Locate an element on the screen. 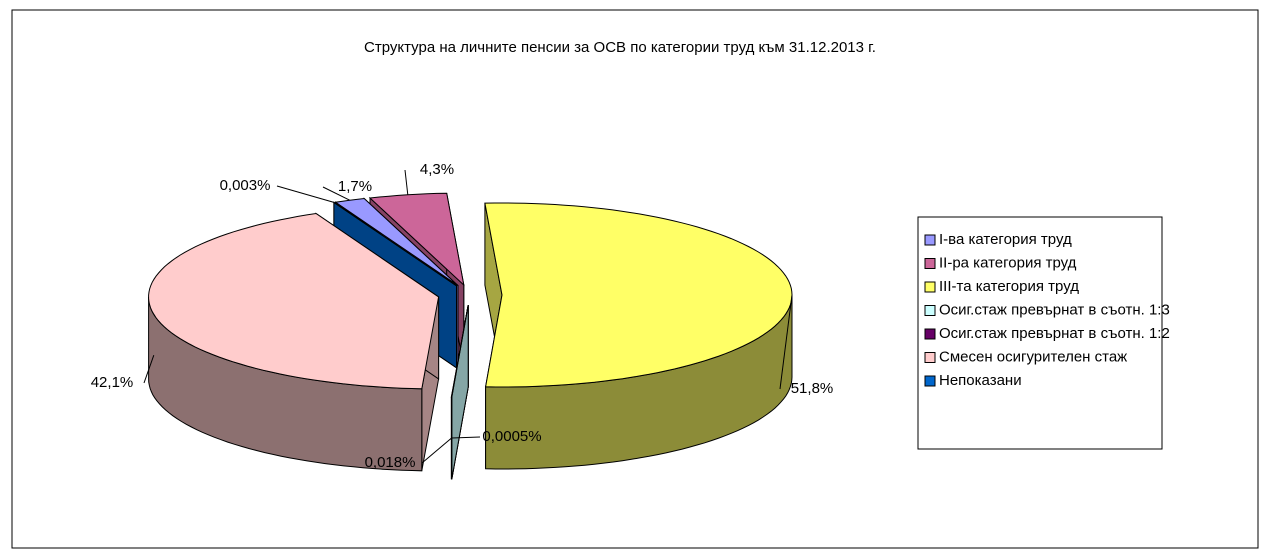  data-label: 4,3% is located at coordinates (437, 169).